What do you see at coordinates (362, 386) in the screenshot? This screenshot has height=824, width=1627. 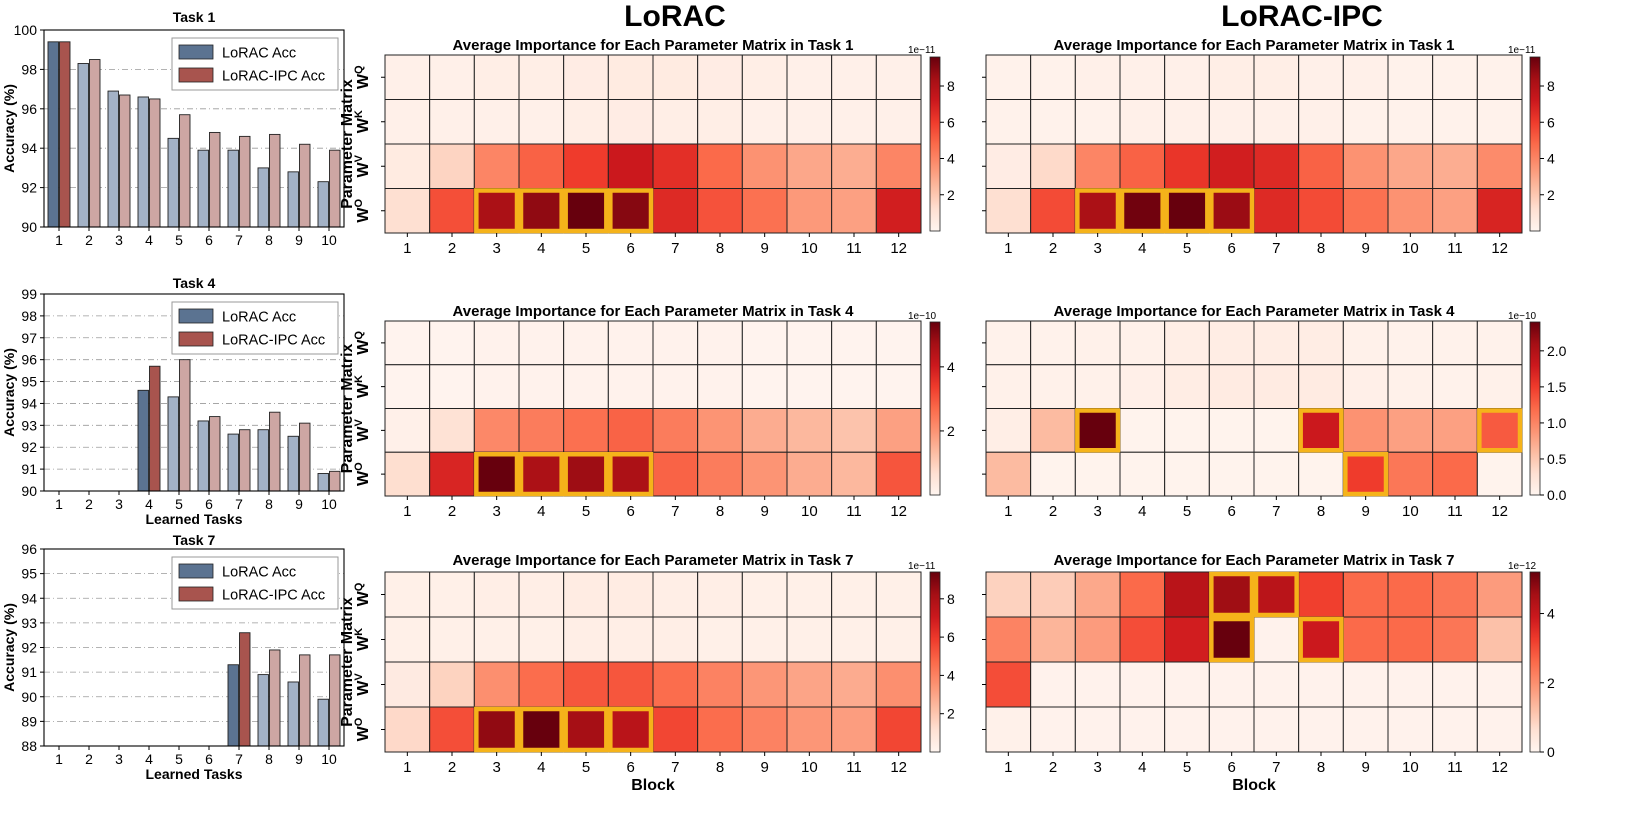 I see `row-label-wk: WK` at bounding box center [362, 386].